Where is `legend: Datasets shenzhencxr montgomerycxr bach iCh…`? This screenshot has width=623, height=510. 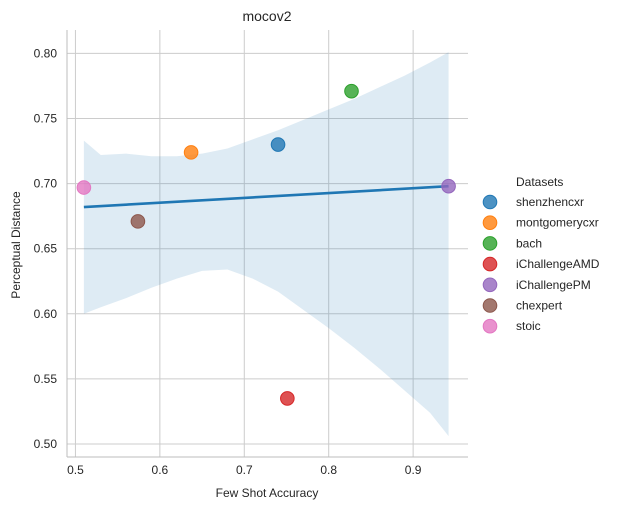 legend: Datasets shenzhencxr montgomerycxr bach iCh… is located at coordinates (541, 254).